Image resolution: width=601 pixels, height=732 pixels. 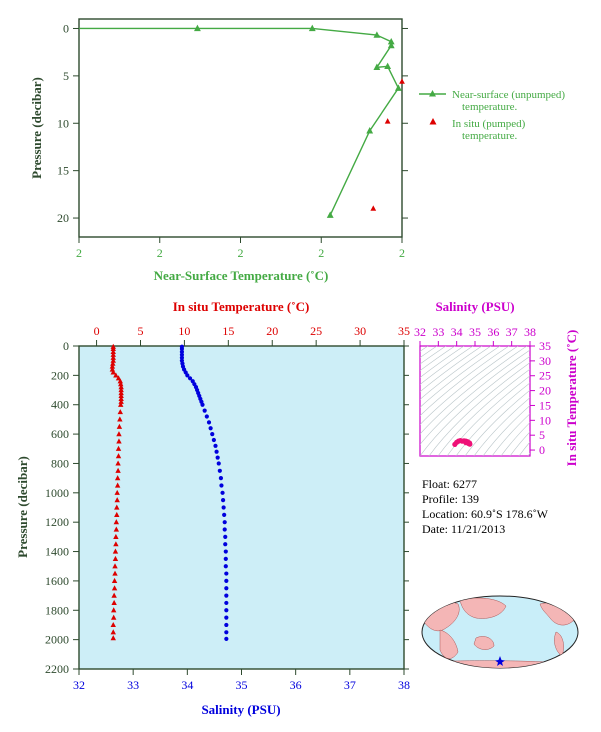 What do you see at coordinates (404, 331) in the screenshot?
I see `temperature-tick-label: 35` at bounding box center [404, 331].